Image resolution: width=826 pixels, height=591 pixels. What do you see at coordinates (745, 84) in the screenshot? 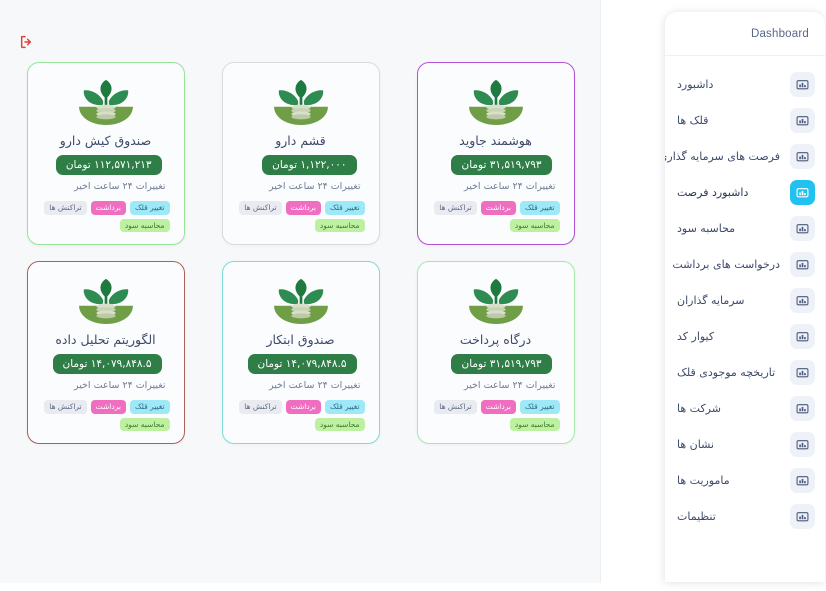
I see `sidebar-item-0: داشبورد` at bounding box center [745, 84].